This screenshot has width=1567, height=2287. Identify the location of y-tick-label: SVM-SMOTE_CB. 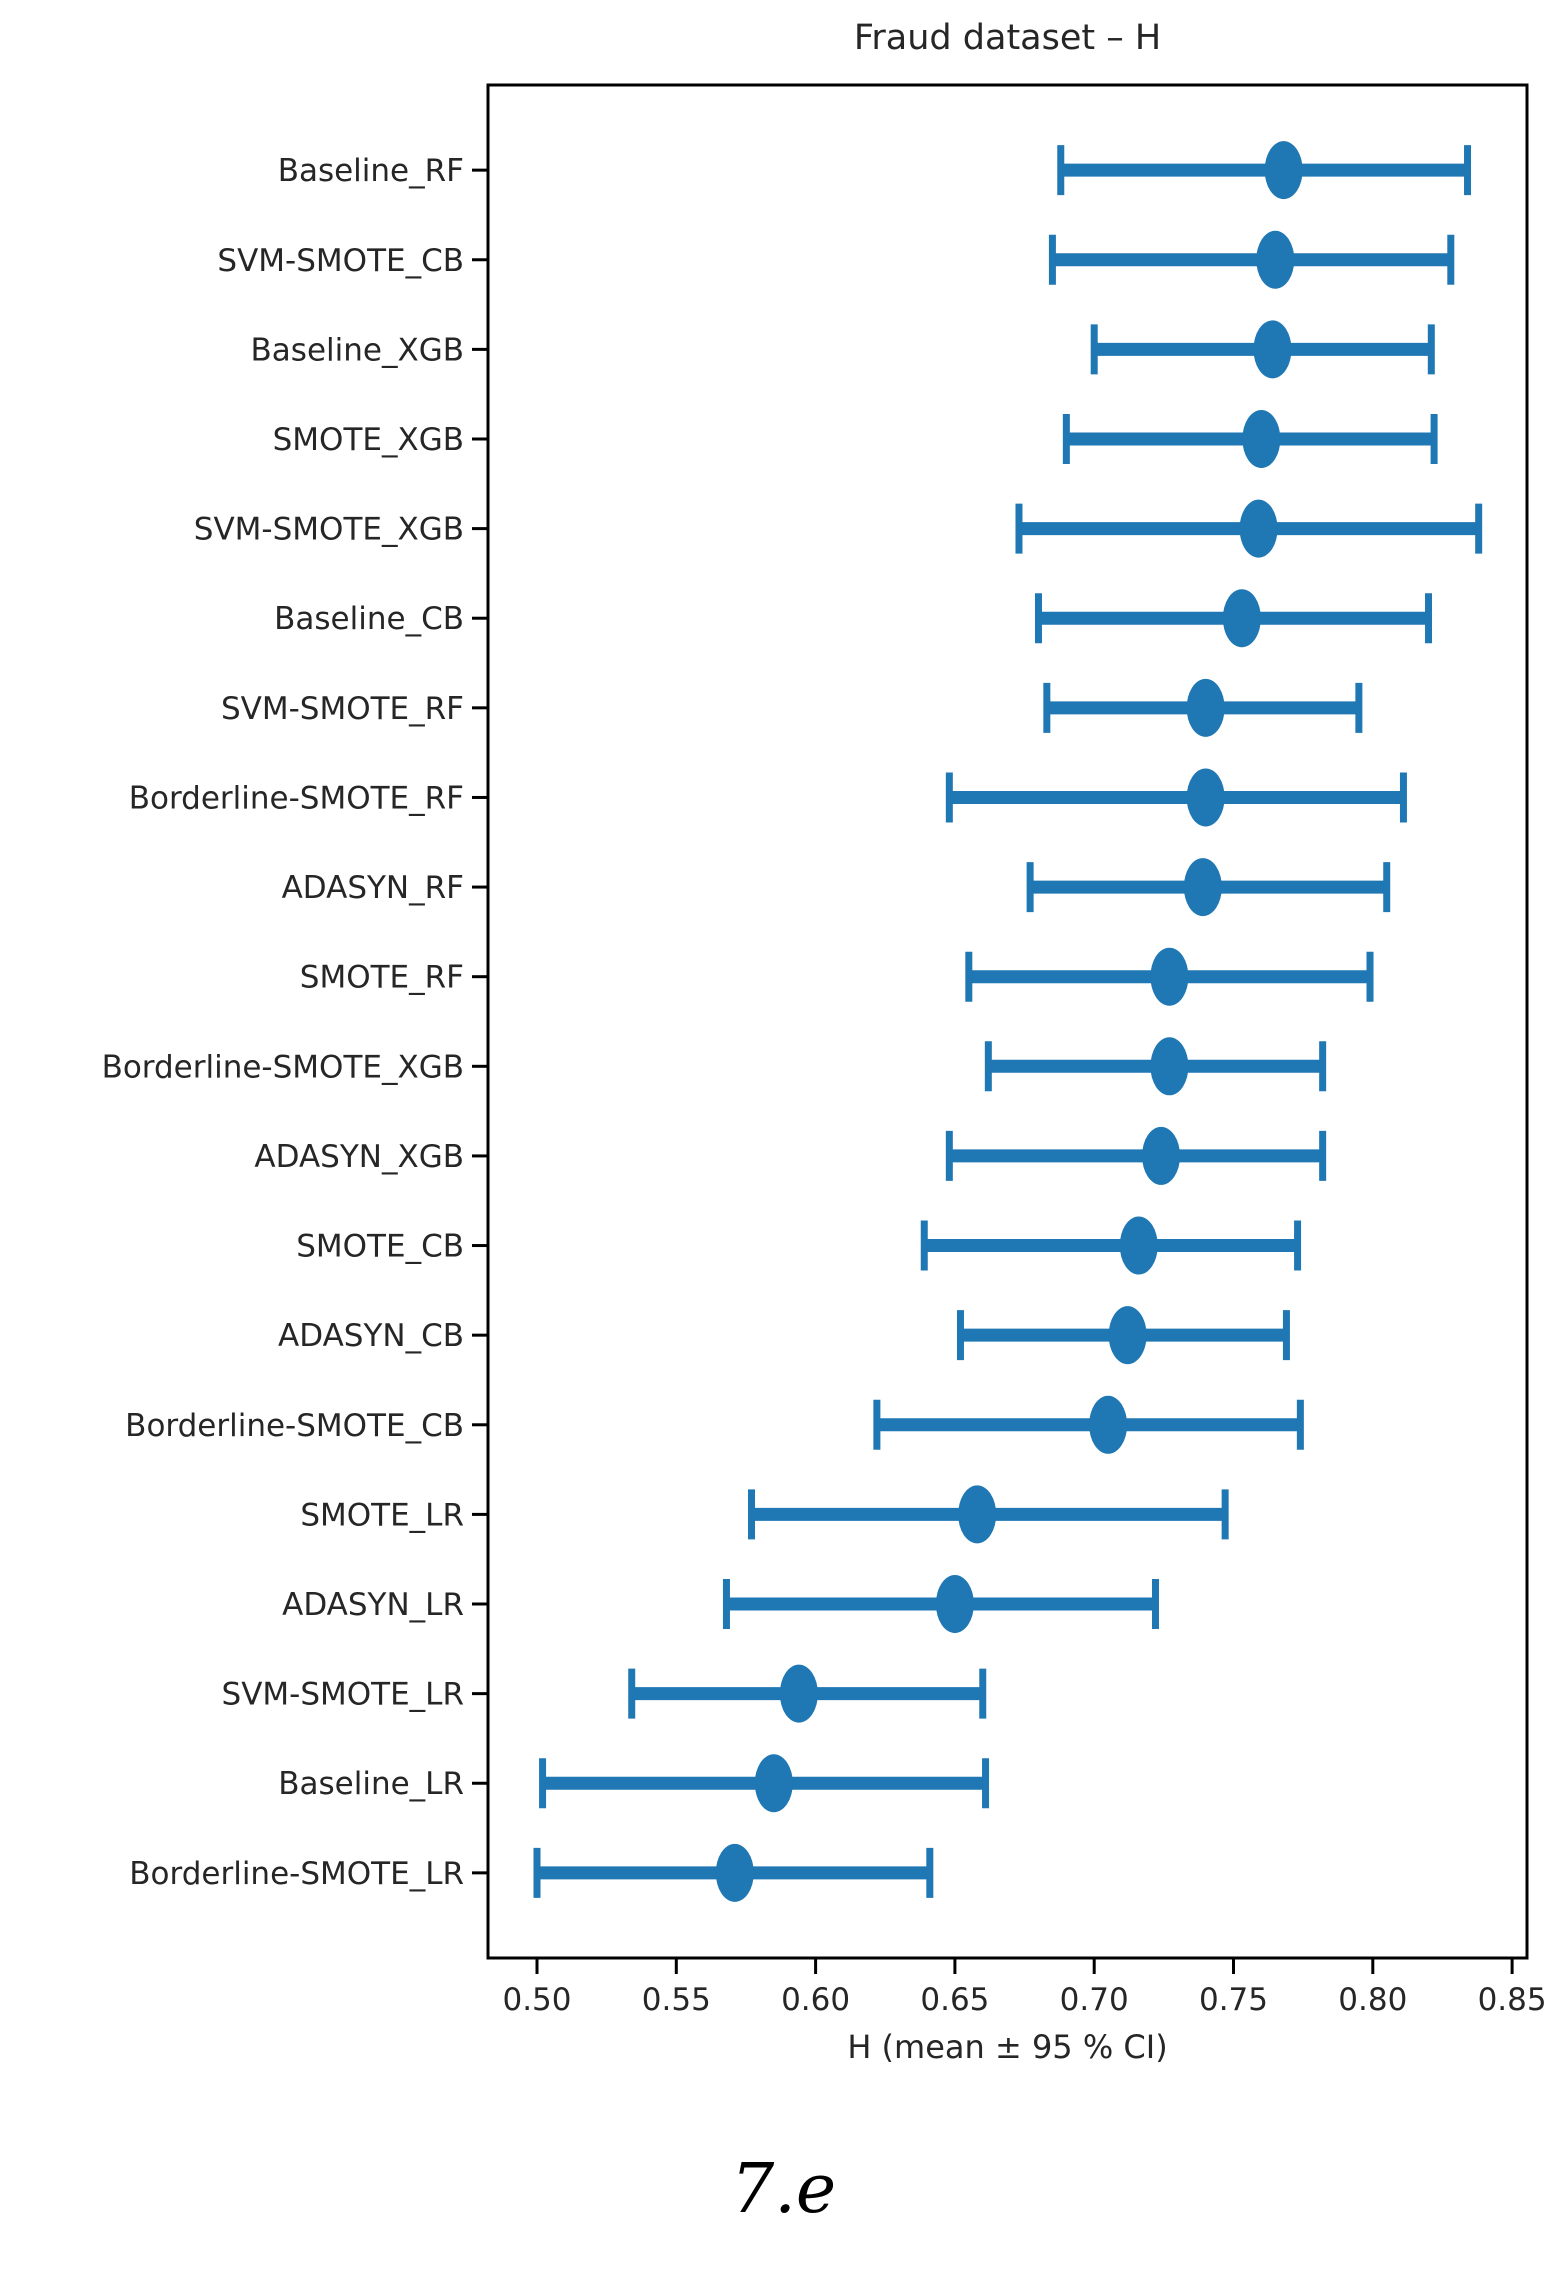
(340, 261).